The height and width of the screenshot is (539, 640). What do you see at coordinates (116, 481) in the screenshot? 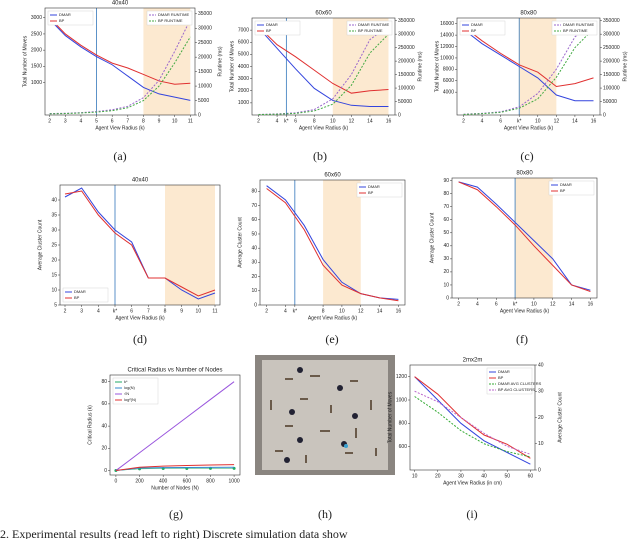
I see `x-tick-label: 0` at bounding box center [116, 481].